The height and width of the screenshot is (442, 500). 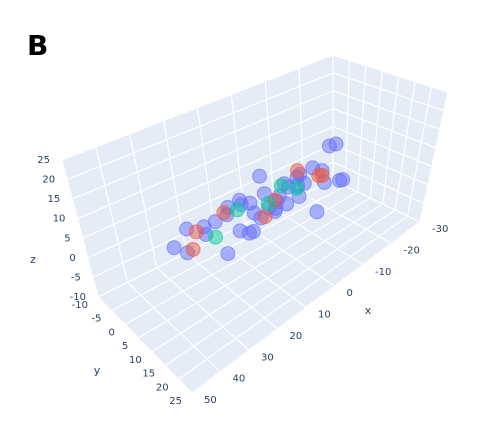 What do you see at coordinates (67, 238) in the screenshot?
I see `z-tick-label: 5` at bounding box center [67, 238].